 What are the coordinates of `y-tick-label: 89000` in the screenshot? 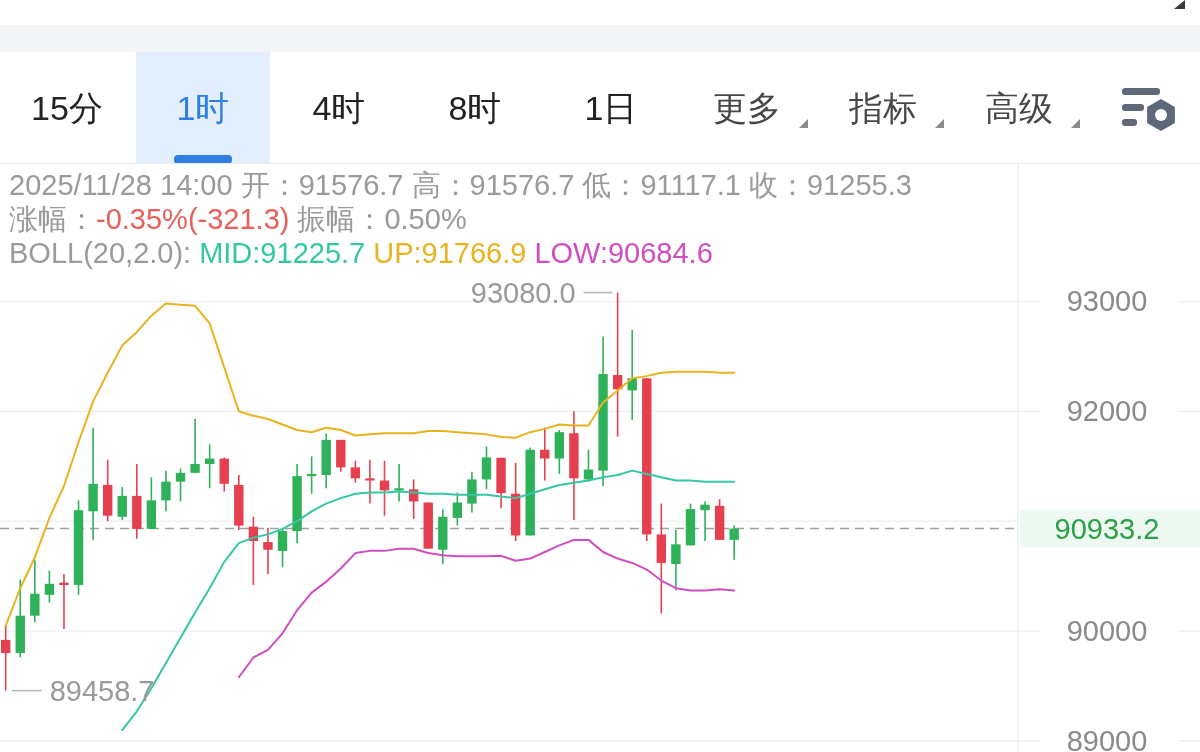 It's located at (1107, 738).